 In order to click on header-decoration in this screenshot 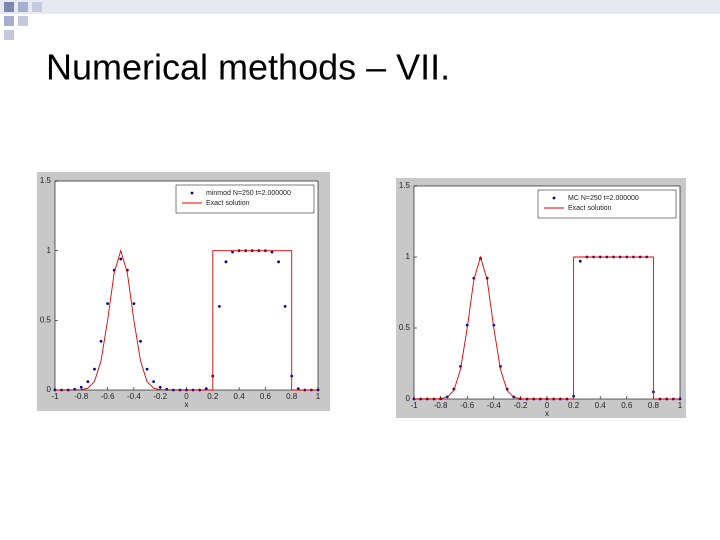, I will do `click(360, 20)`.